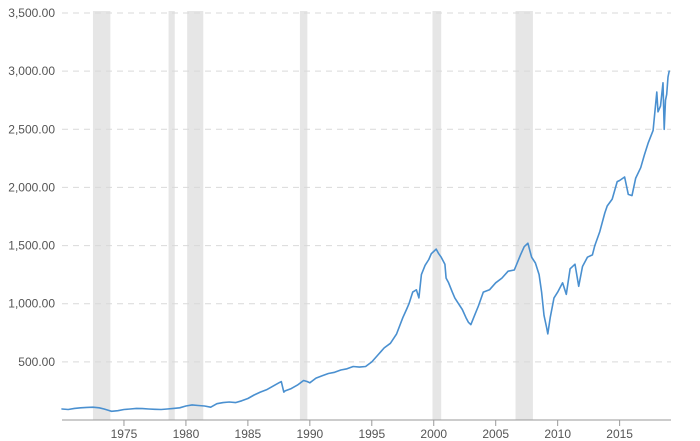 This screenshot has width=700, height=441. Describe the element at coordinates (31, 13) in the screenshot. I see `y-tick-label: 3,500.00` at that location.